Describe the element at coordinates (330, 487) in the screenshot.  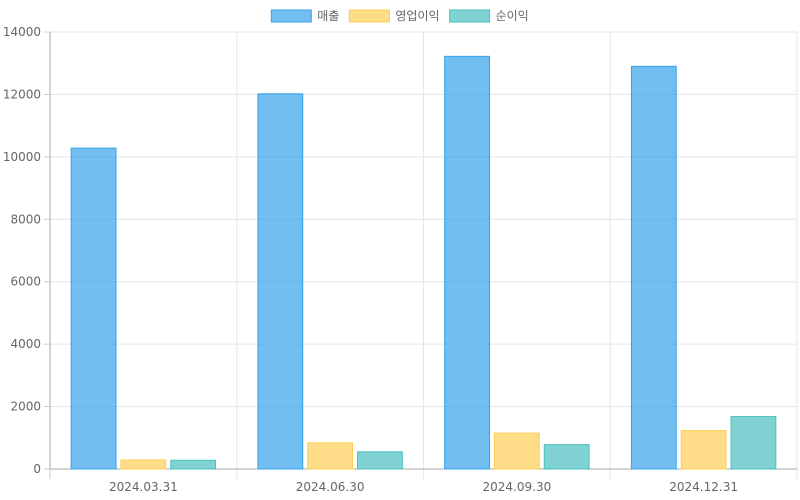
I see `x-tick-label: 2024.06.30` at that location.